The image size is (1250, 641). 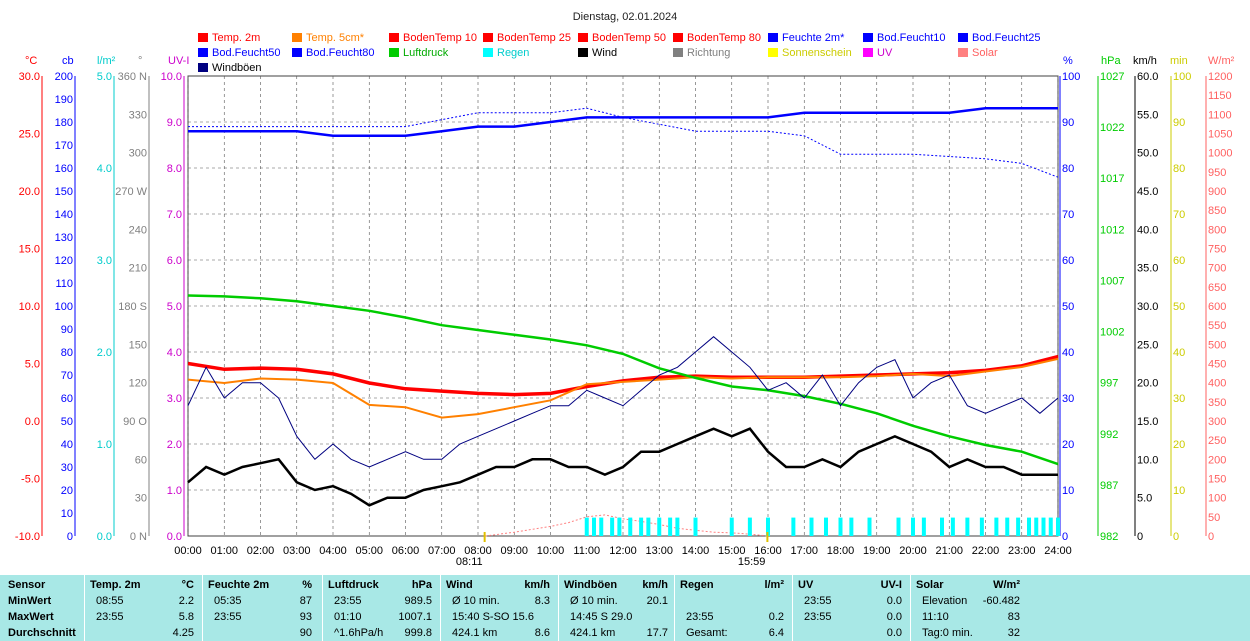 I want to click on wind-tick-label: 5.0, so click(x=1144, y=499).